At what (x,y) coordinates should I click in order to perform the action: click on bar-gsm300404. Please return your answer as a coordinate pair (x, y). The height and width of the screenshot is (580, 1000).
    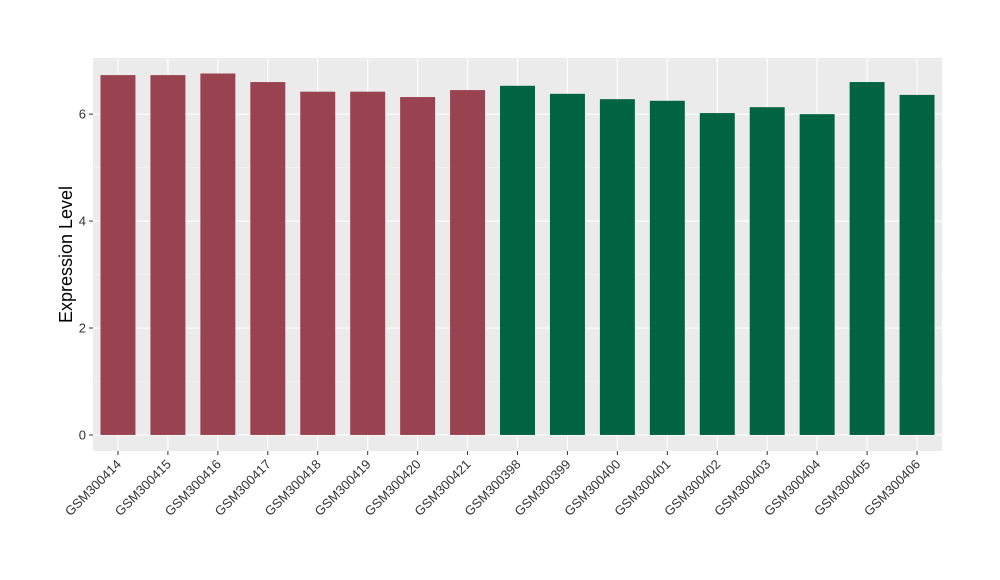
    Looking at the image, I should click on (817, 274).